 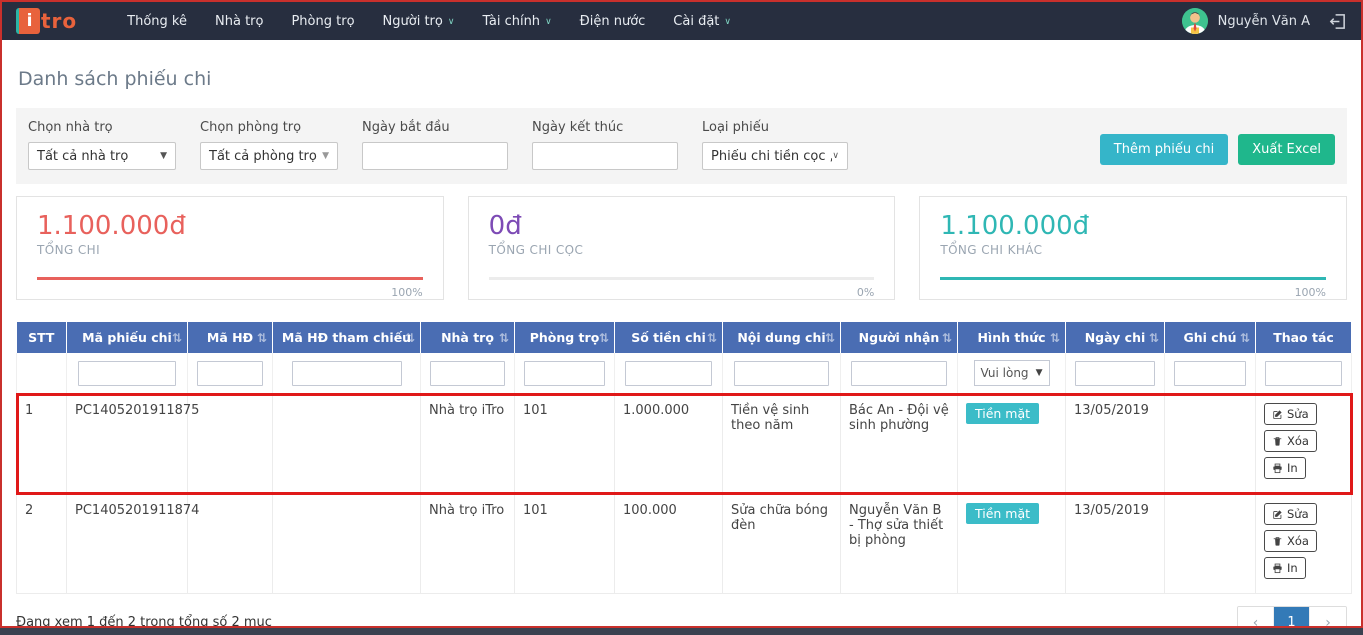 What do you see at coordinates (157, 21) in the screenshot?
I see `nav-item-thong-ke: Thống kê` at bounding box center [157, 21].